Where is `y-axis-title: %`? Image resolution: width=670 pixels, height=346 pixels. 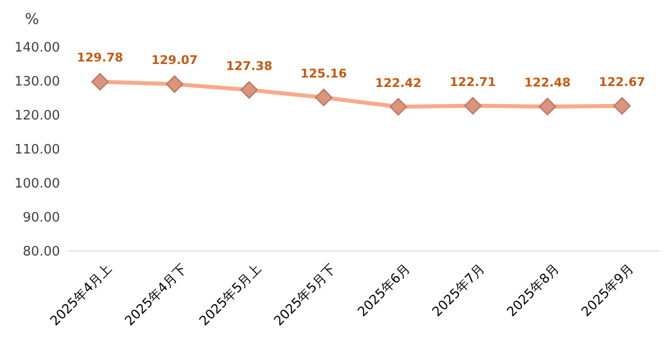 y-axis-title: % is located at coordinates (32, 19).